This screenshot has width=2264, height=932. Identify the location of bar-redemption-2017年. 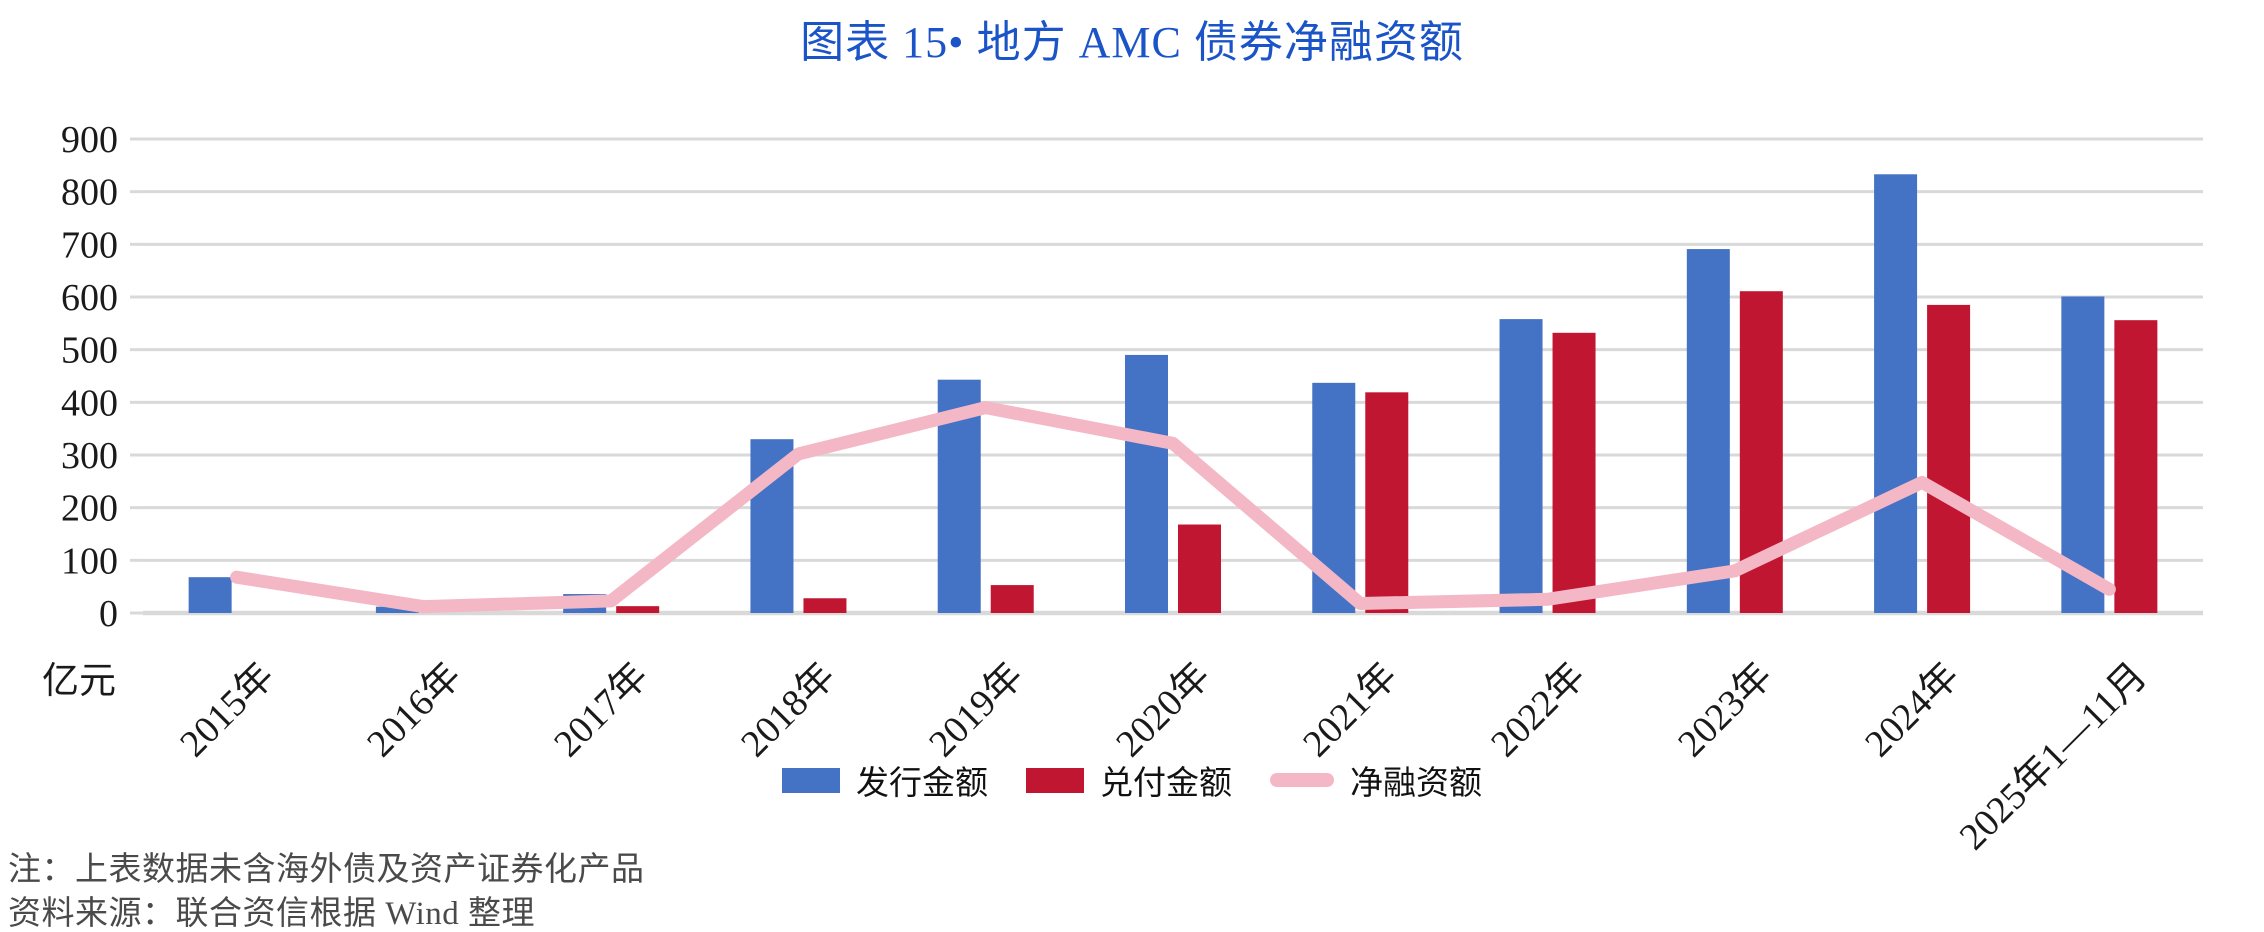
(638, 609).